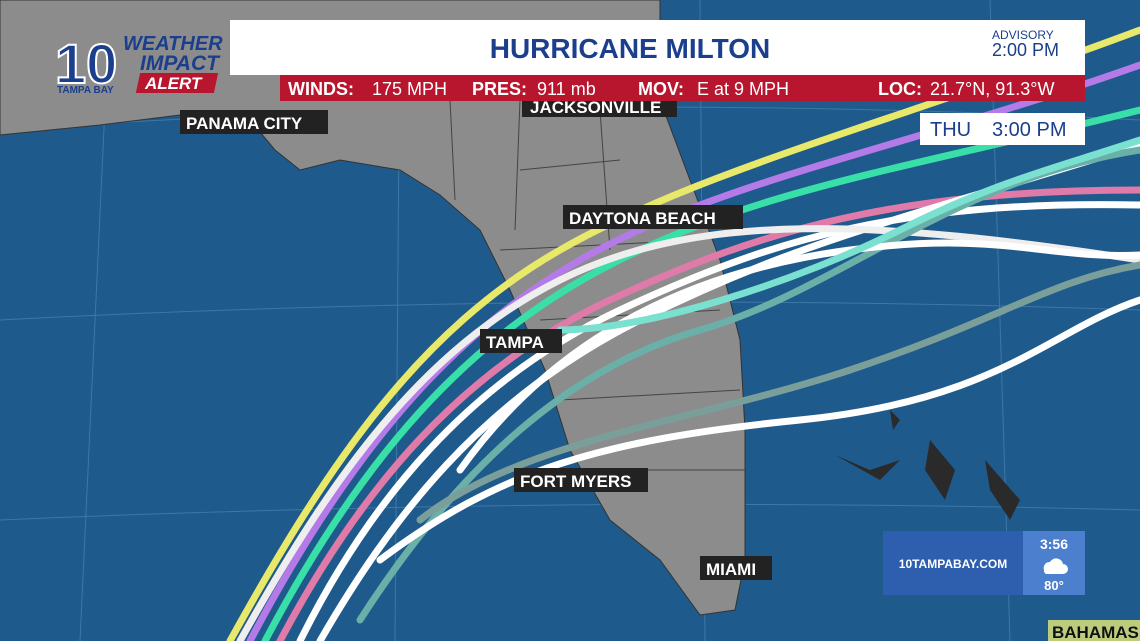  Describe the element at coordinates (1023, 35) in the screenshot. I see `advisory-label: ADVISORY` at that location.